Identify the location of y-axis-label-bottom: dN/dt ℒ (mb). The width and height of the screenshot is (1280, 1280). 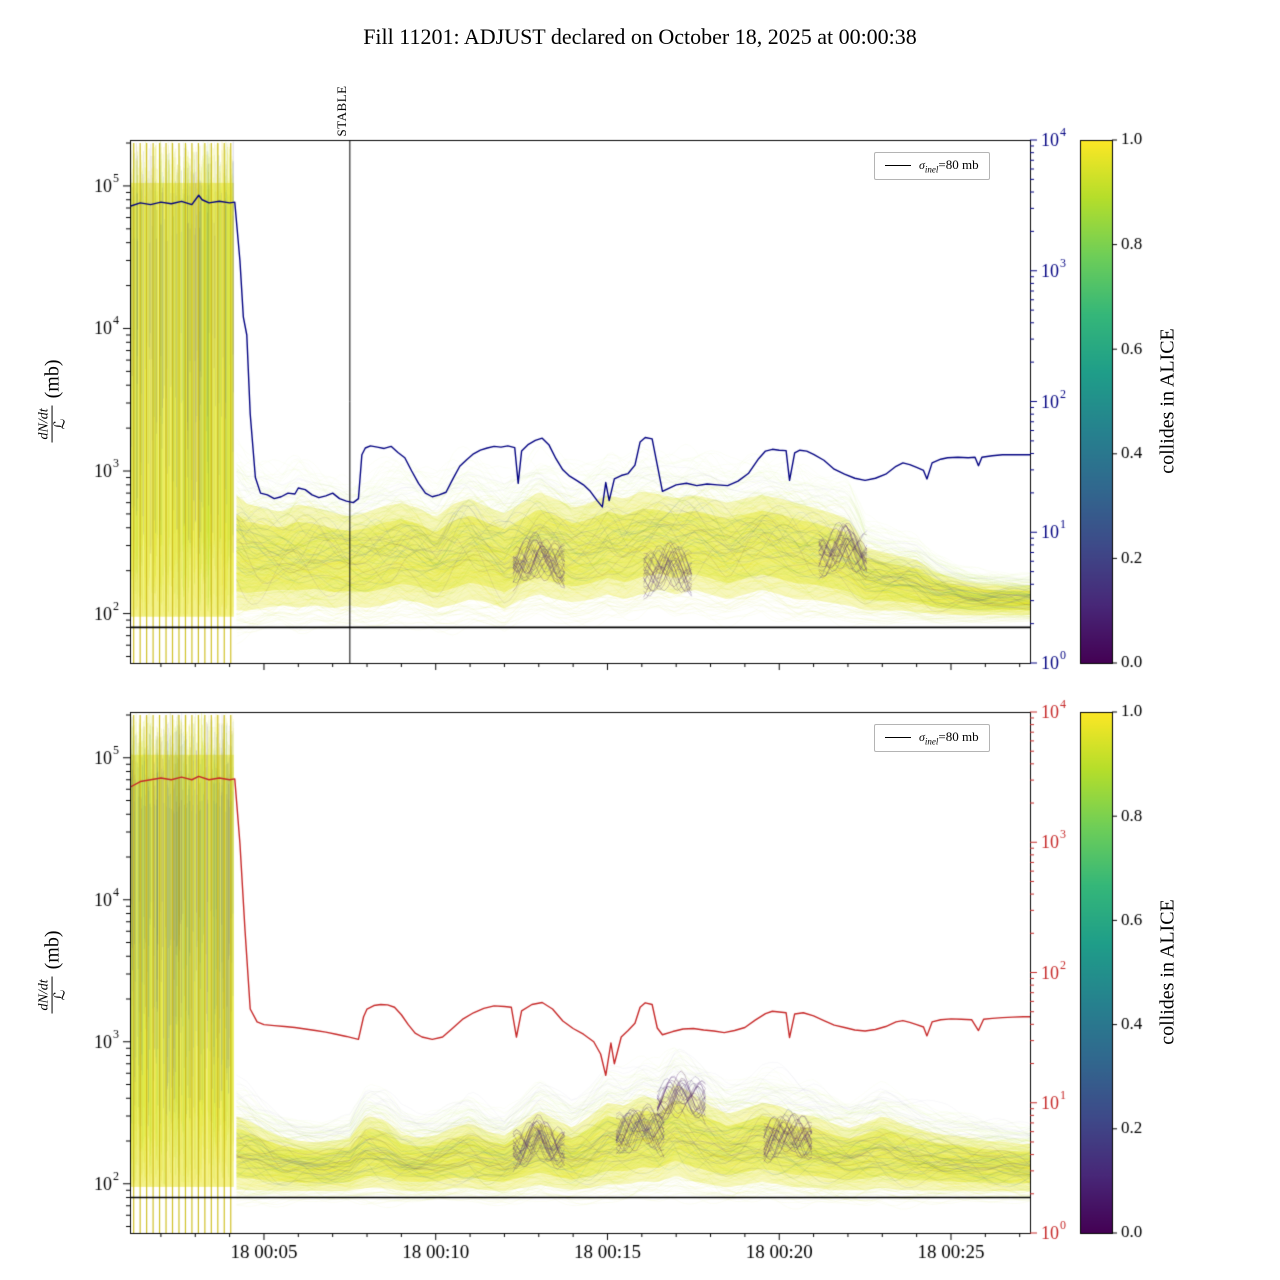
(52, 972).